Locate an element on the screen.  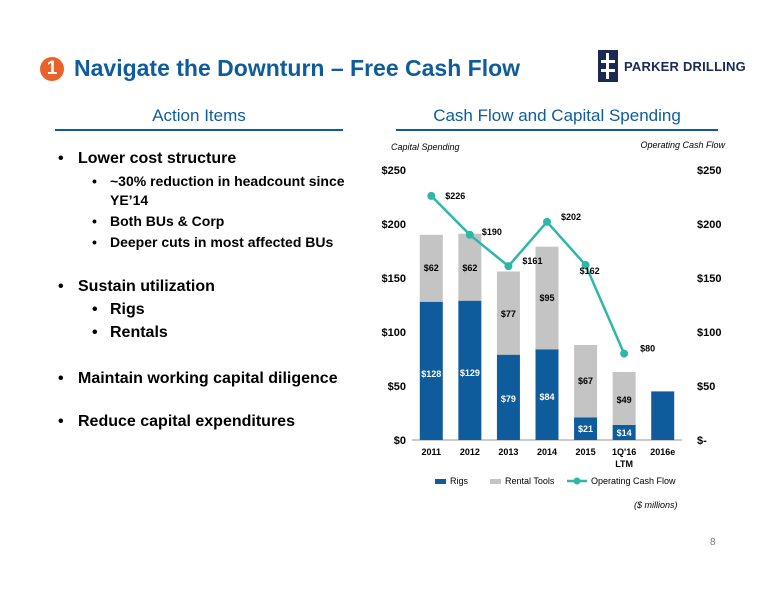
bullet-sustain-utilization: Sustain utilization is located at coordinates (218, 287).